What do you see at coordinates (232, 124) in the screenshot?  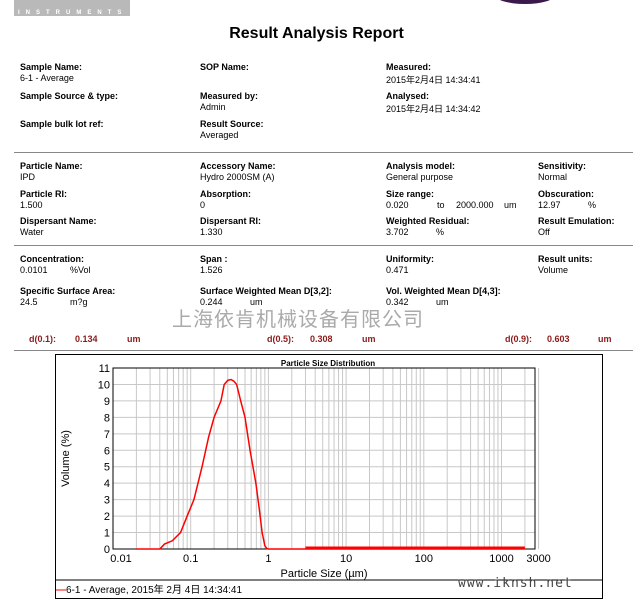 I see `field-label: Result Source:` at bounding box center [232, 124].